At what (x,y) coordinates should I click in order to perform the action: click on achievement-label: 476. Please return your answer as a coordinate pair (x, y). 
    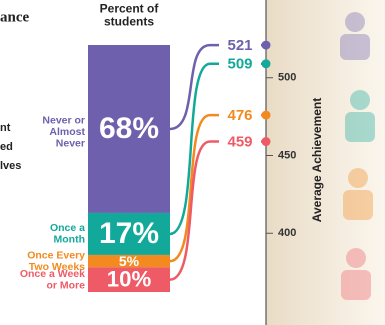
    Looking at the image, I should click on (239, 115).